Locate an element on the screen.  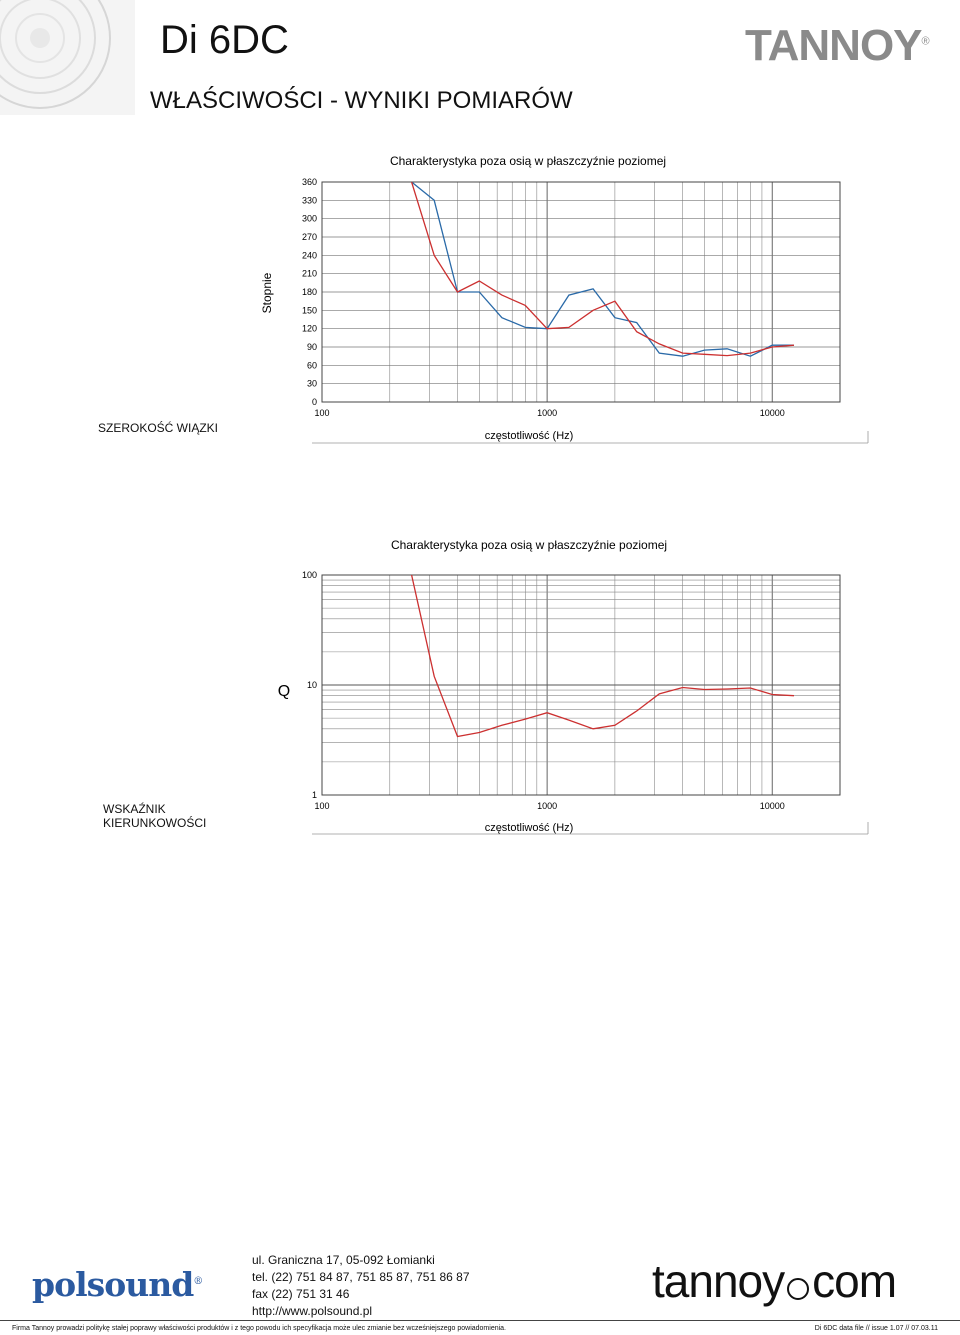
c1-y-tick-label: 360 is located at coordinates (309, 182).